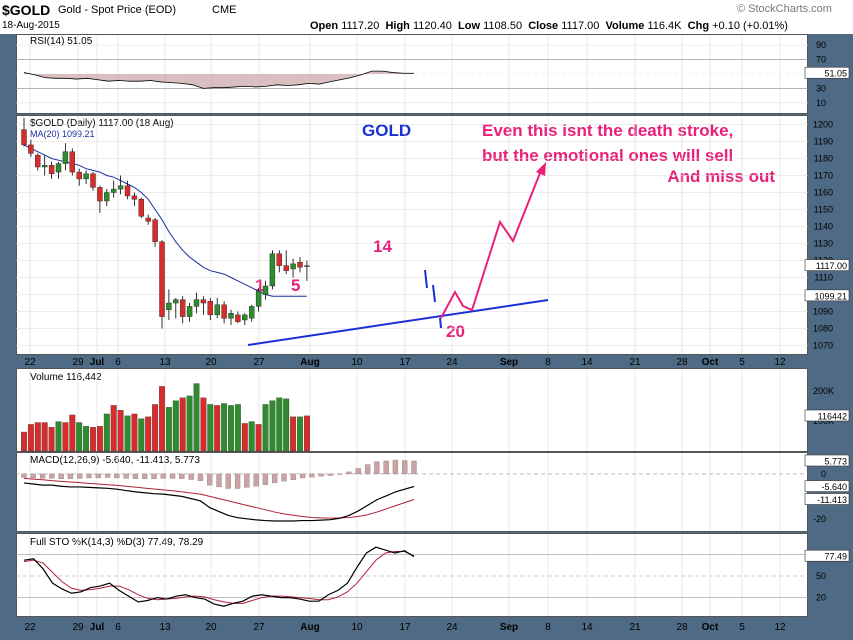 The image size is (853, 640). Describe the element at coordinates (357, 362) in the screenshot. I see `date-axis-label: 10` at that location.